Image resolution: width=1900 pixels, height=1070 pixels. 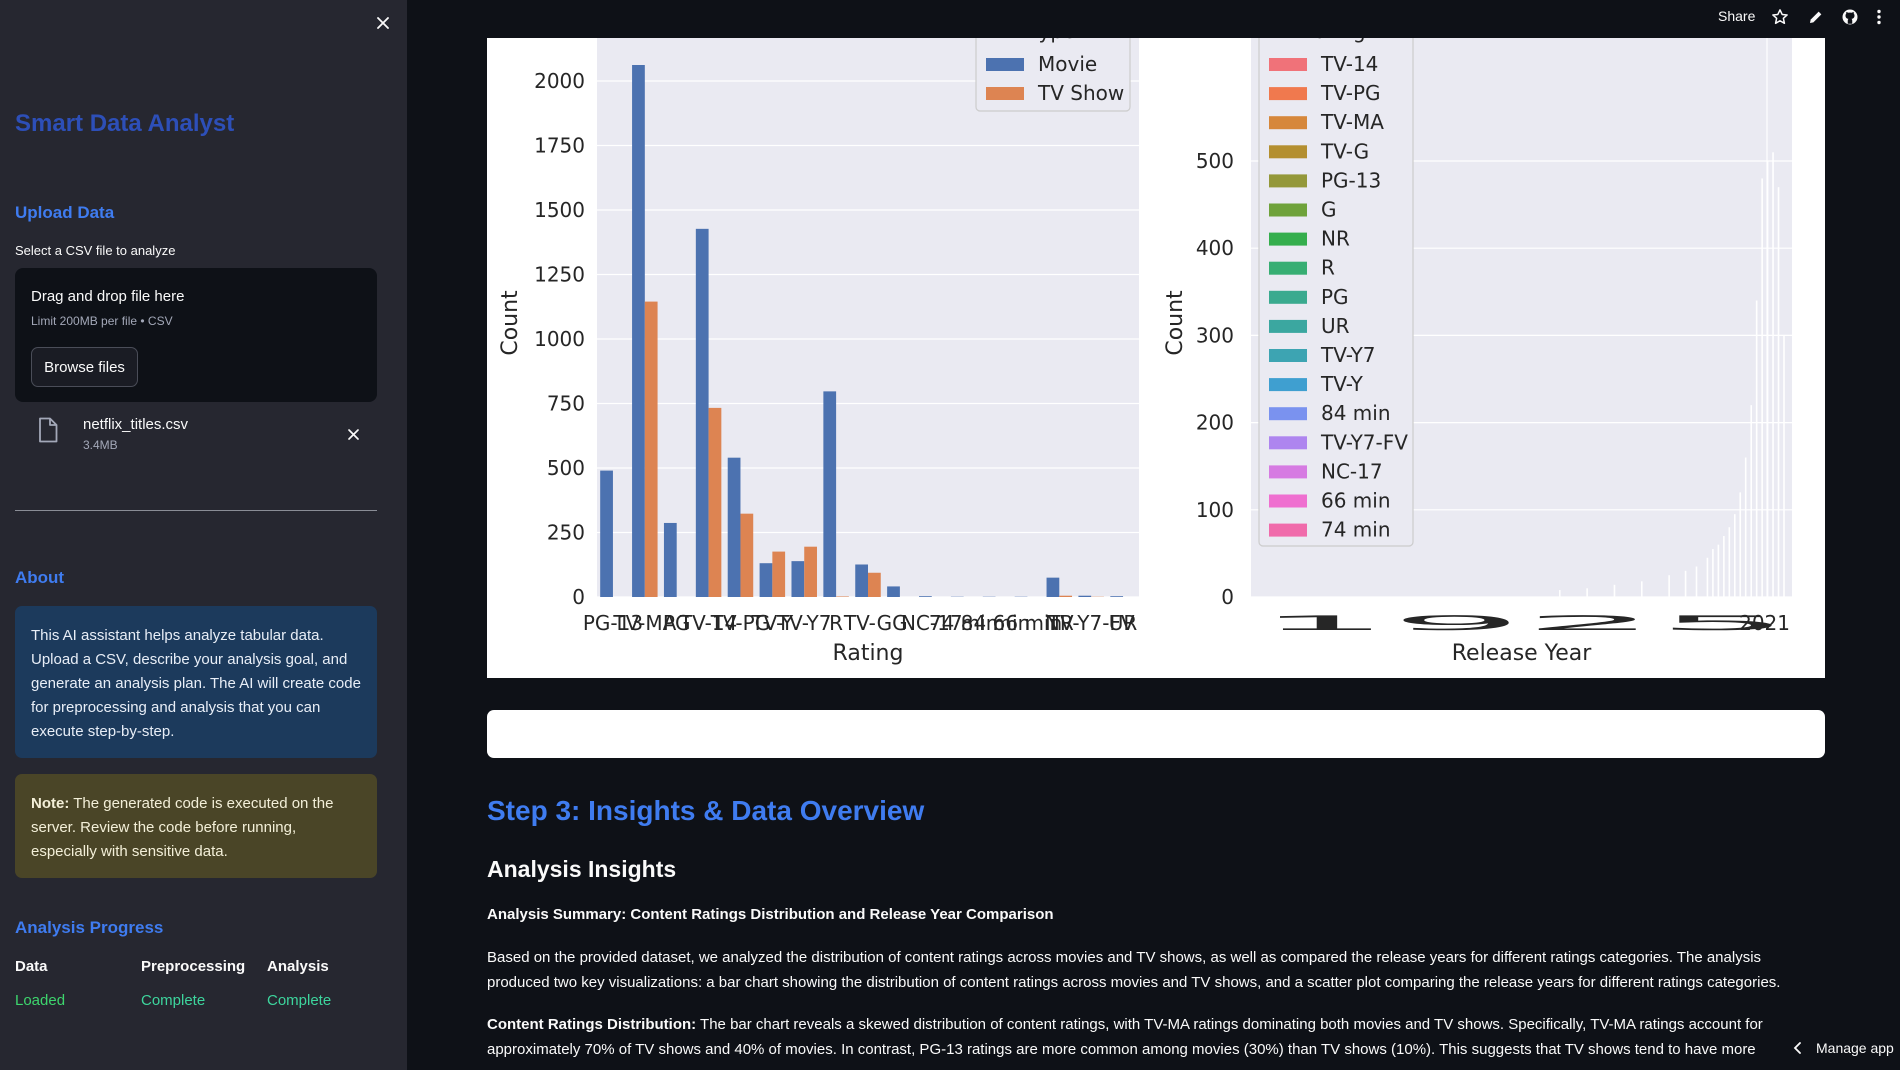 I want to click on close-icon, so click(x=383, y=23).